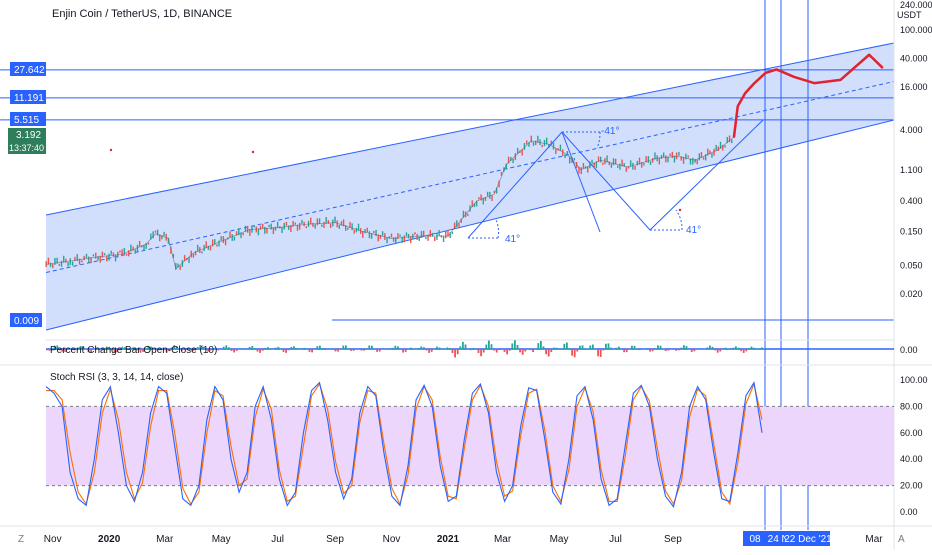 The height and width of the screenshot is (555, 932). Describe the element at coordinates (911, 406) in the screenshot. I see `stoch-tick-label: 80.00` at that location.